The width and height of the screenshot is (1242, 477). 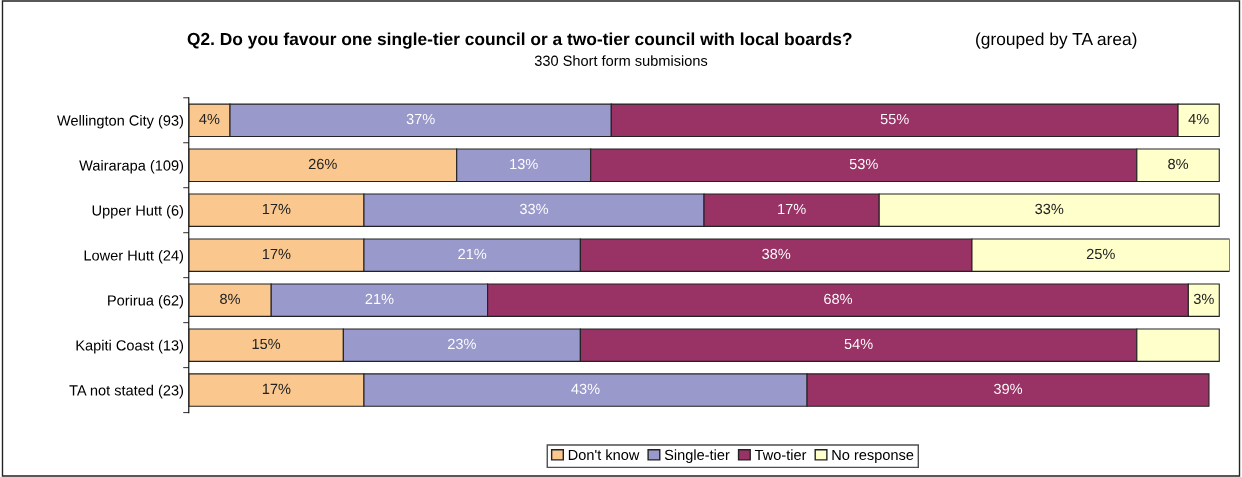 What do you see at coordinates (604, 455) in the screenshot?
I see `legend-label: Don't know` at bounding box center [604, 455].